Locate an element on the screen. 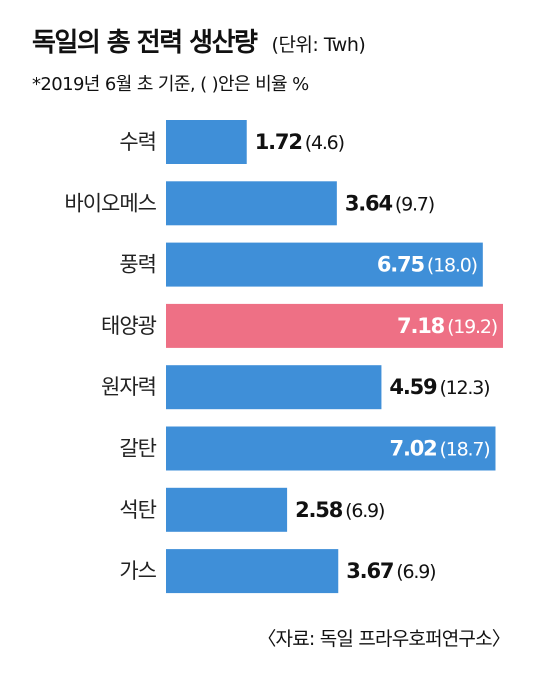 The image size is (550, 675). data-label: 3.64 (9.7) is located at coordinates (389, 203).